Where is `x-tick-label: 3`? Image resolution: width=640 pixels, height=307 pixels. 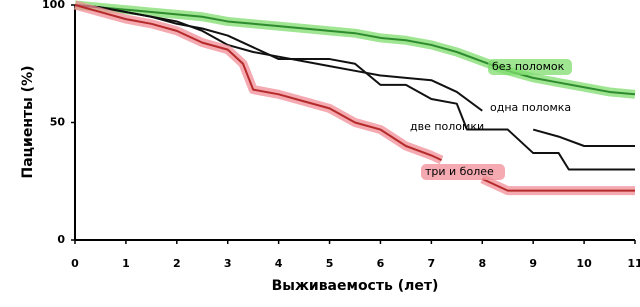 x-tick-label: 3 is located at coordinates (228, 263).